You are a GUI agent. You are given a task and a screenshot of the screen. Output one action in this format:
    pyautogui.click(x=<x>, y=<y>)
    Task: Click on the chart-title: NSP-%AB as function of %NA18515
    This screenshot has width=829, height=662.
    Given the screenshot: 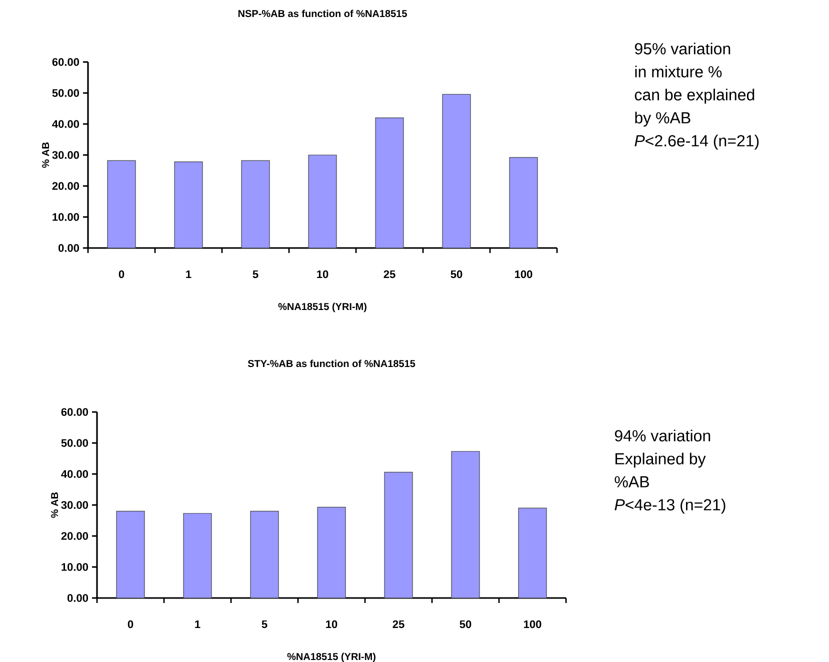 What is the action you would take?
    pyautogui.click(x=322, y=14)
    